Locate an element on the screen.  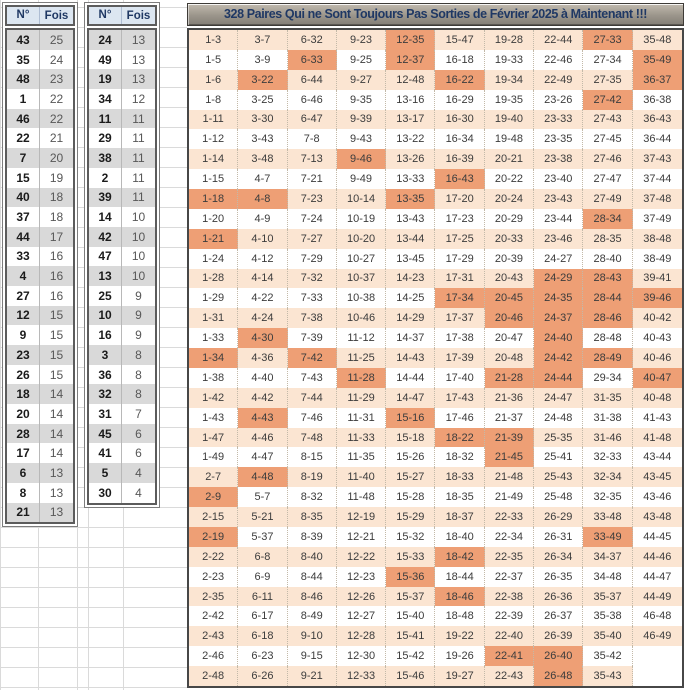
number-cell: 39 is located at coordinates (105, 197).